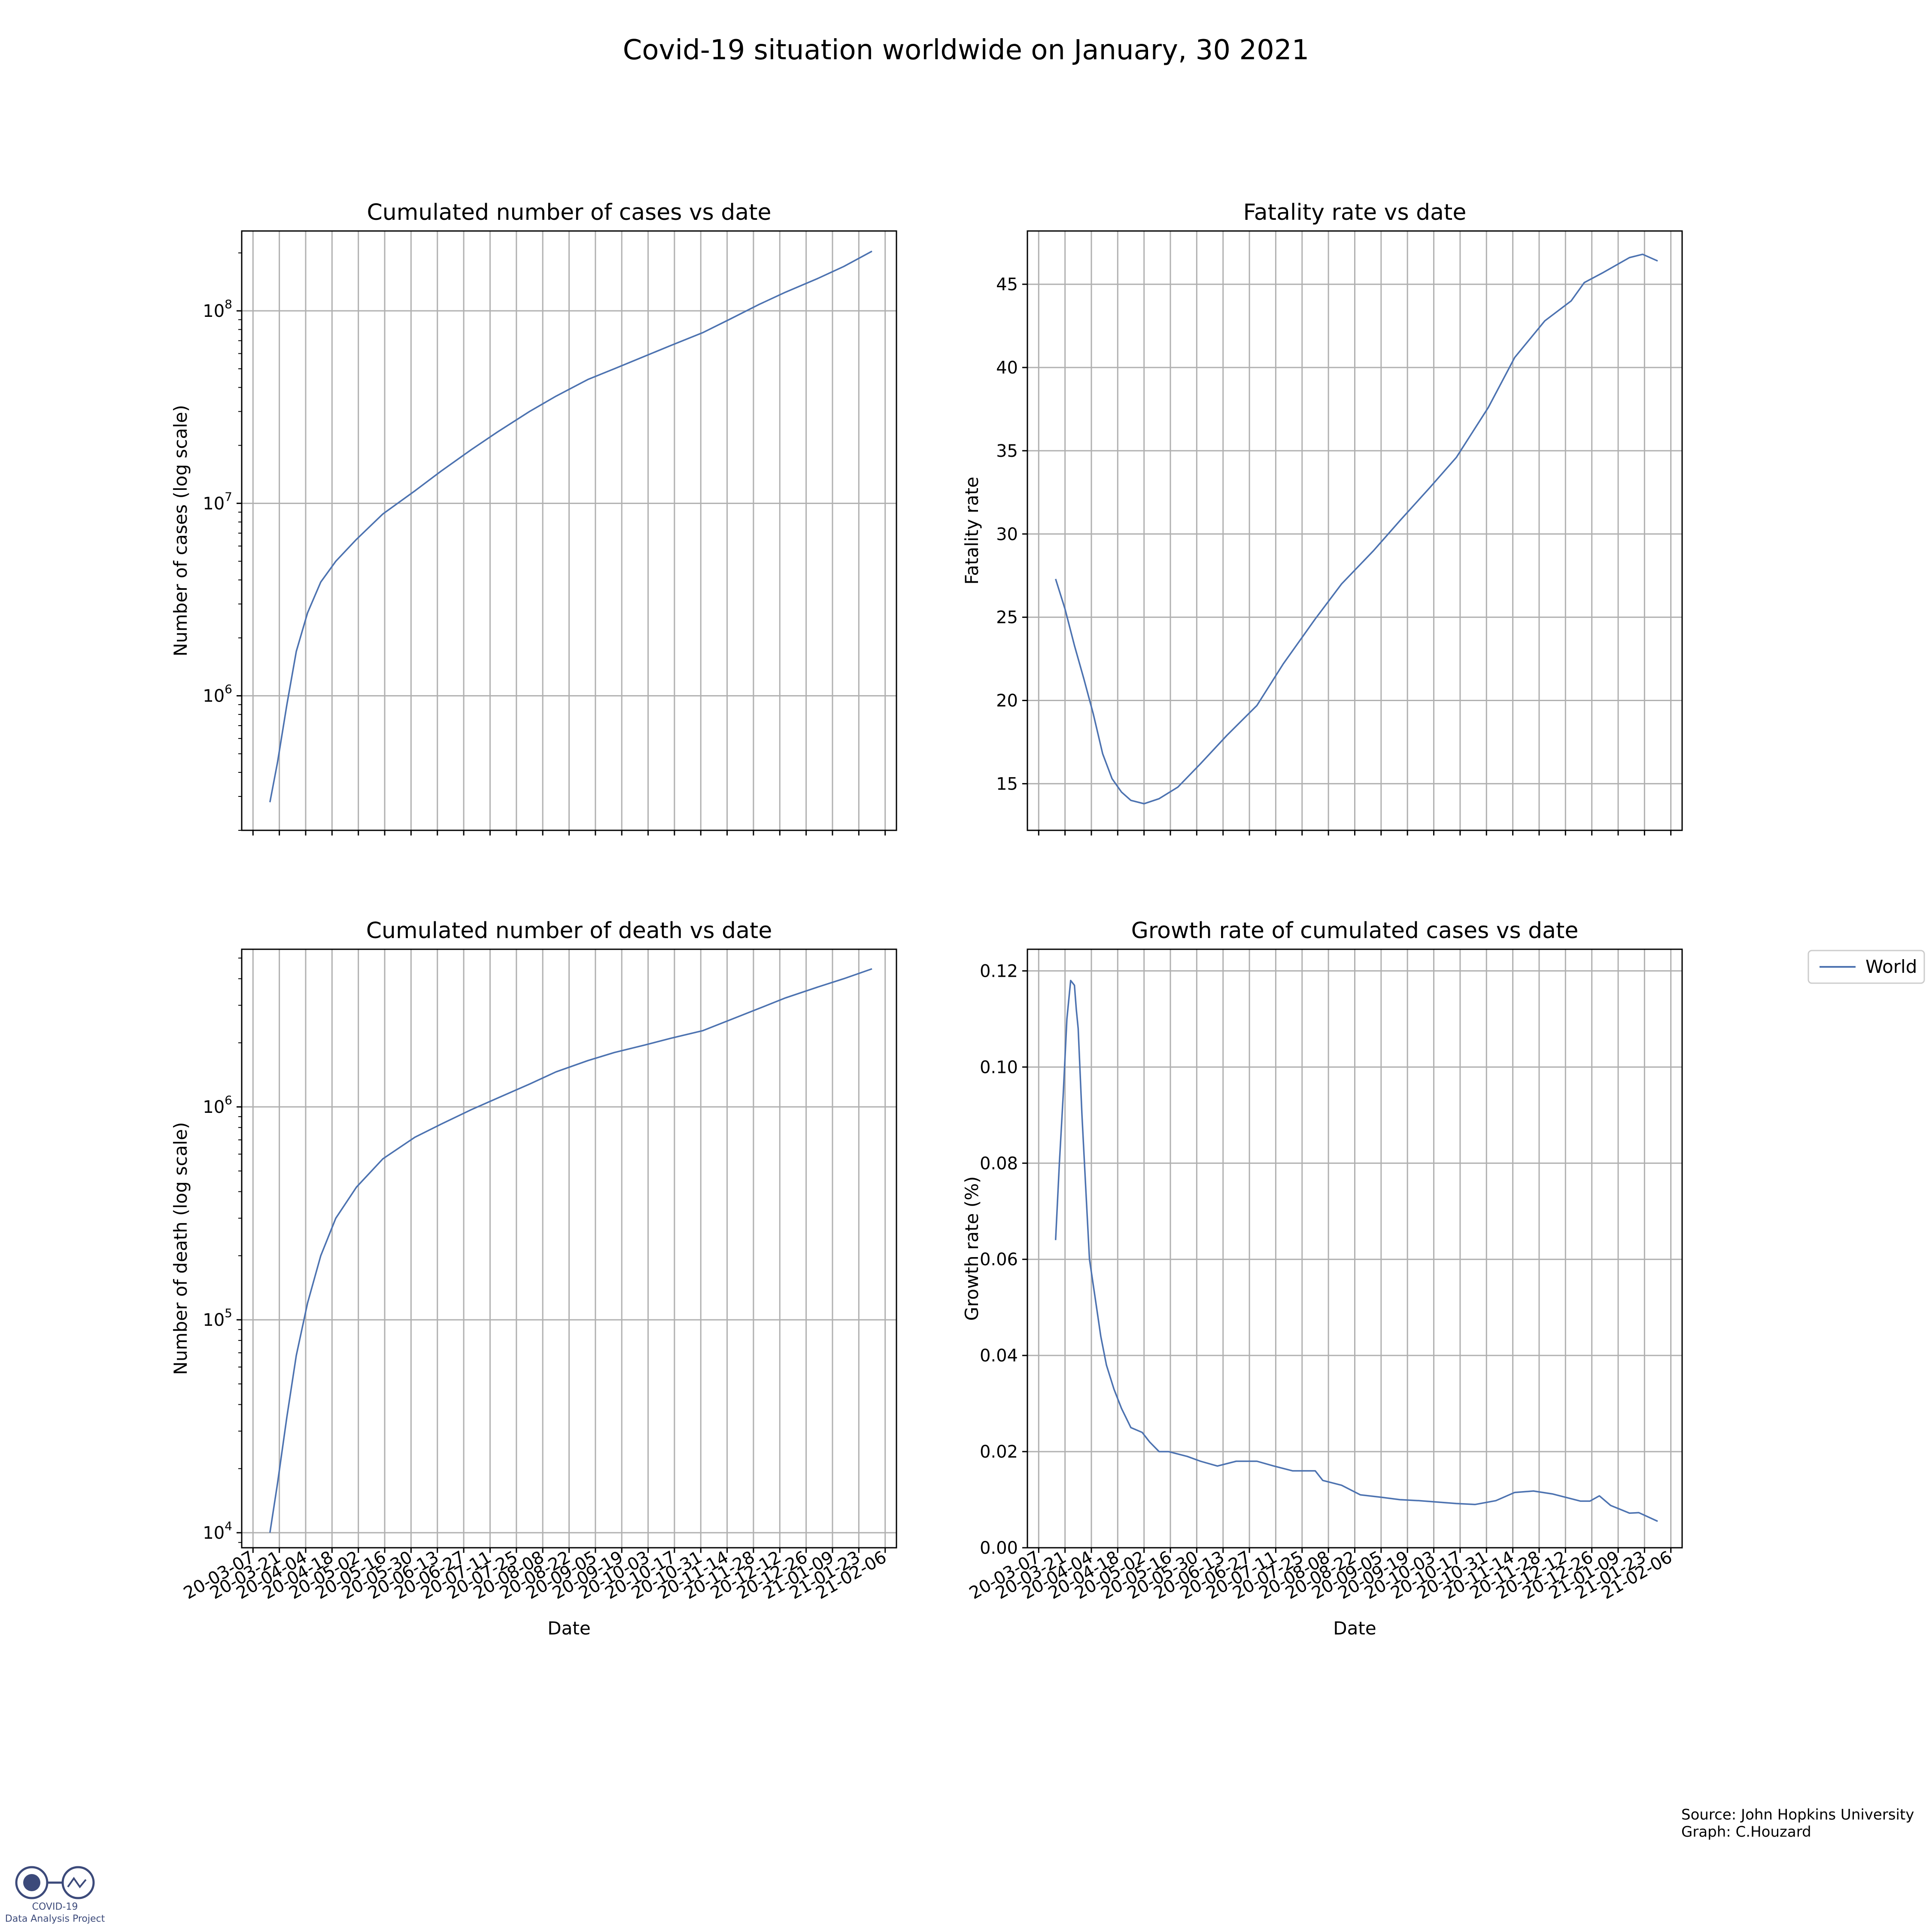 The width and height of the screenshot is (1932, 1932). What do you see at coordinates (999, 1260) in the screenshot?
I see `y-tick-label: 0.06` at bounding box center [999, 1260].